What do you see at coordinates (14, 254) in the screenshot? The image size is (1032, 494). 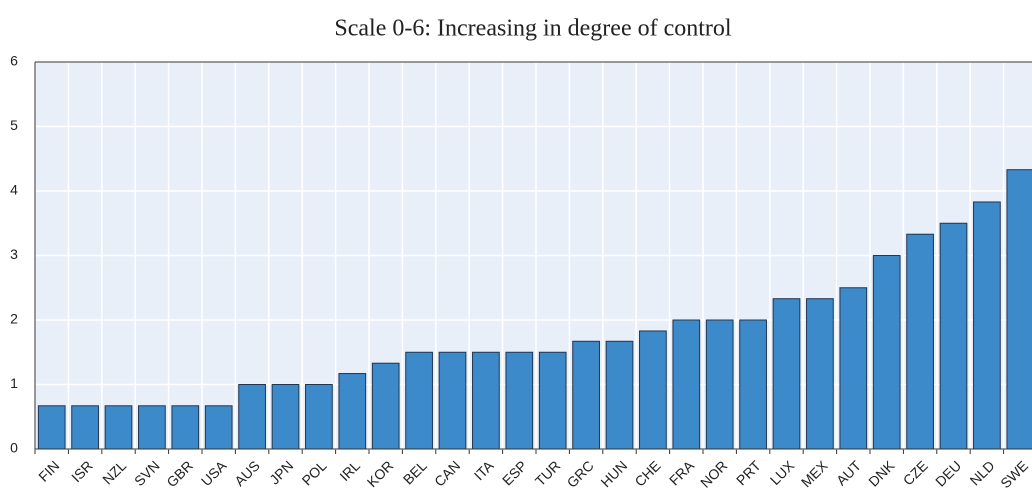 I see `y-tick-label: 3` at bounding box center [14, 254].